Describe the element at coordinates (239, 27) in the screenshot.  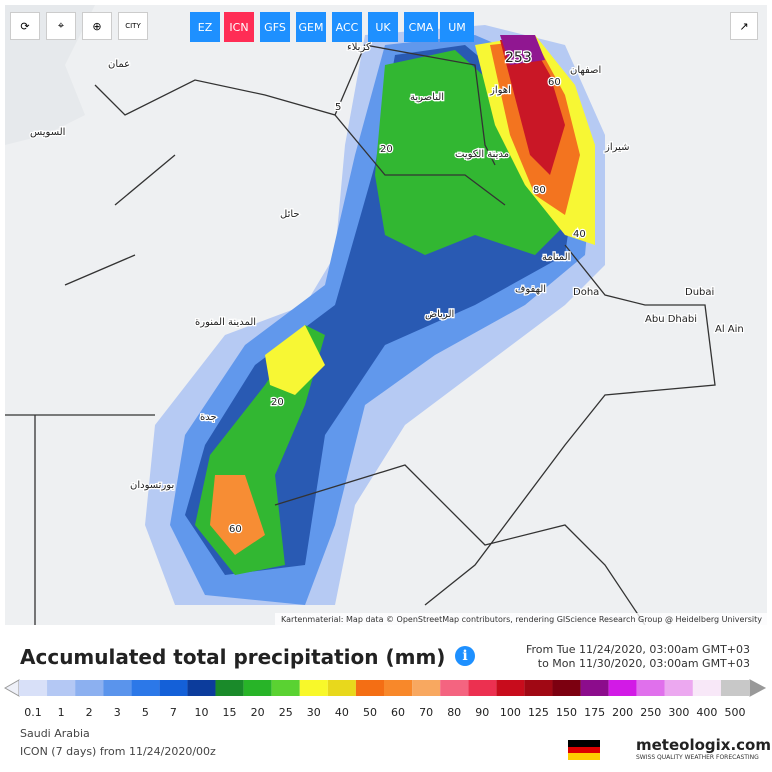
I see `model-button: ICN` at that location.